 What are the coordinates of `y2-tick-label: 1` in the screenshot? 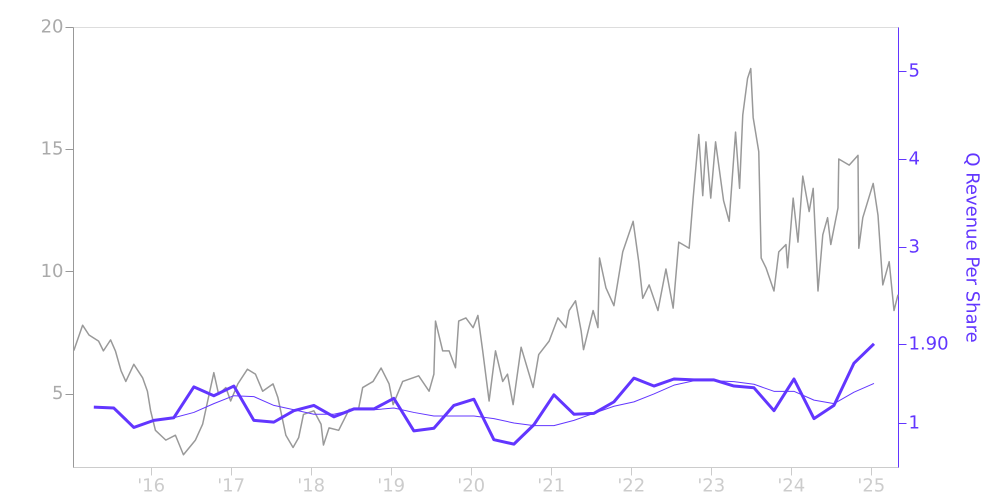 It's located at (914, 423).